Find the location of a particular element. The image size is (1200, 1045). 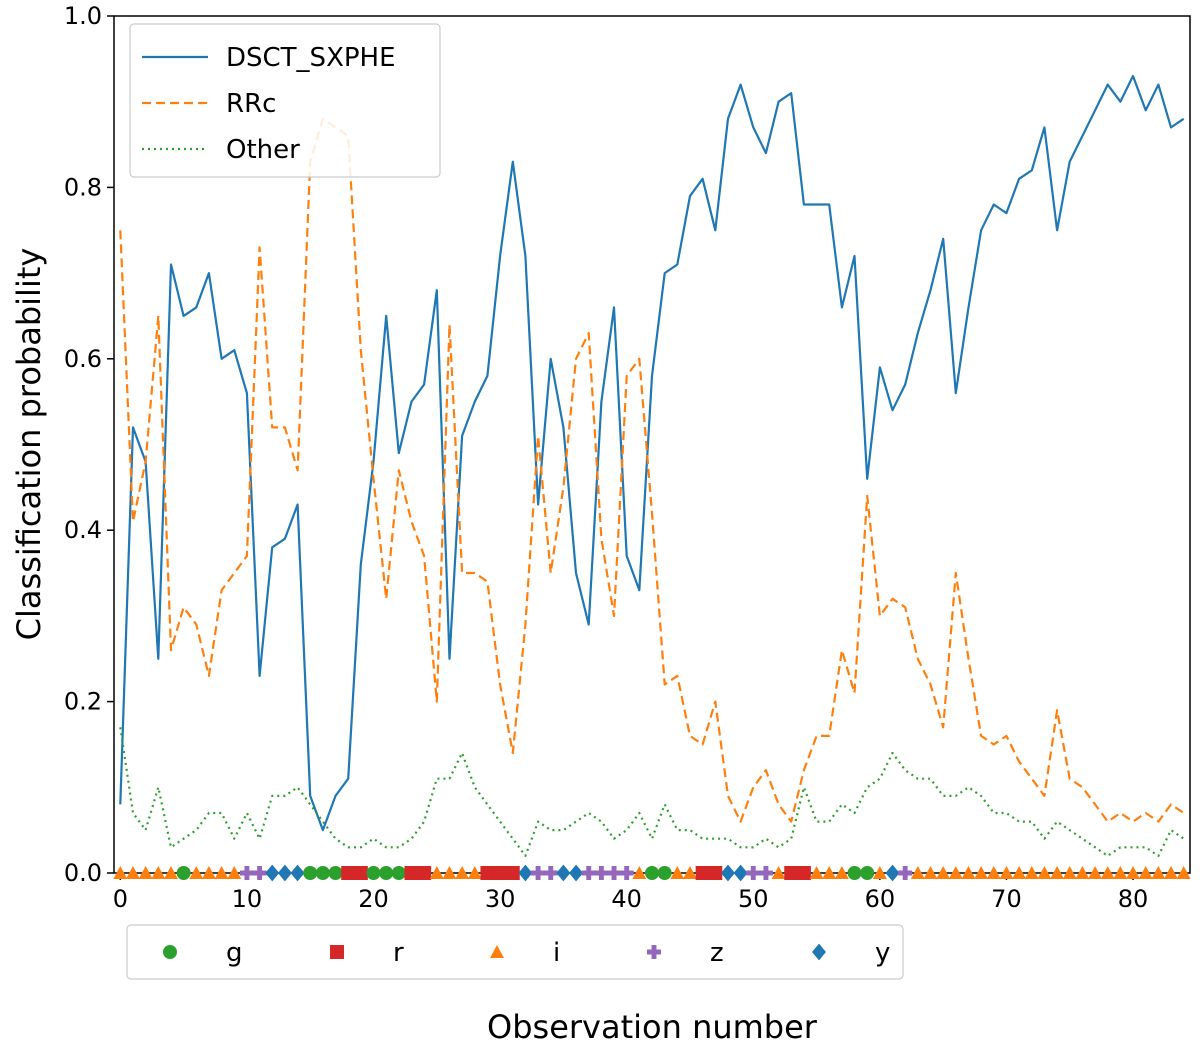

legend-label-dsct: DSCT_SXPHE is located at coordinates (311, 58).